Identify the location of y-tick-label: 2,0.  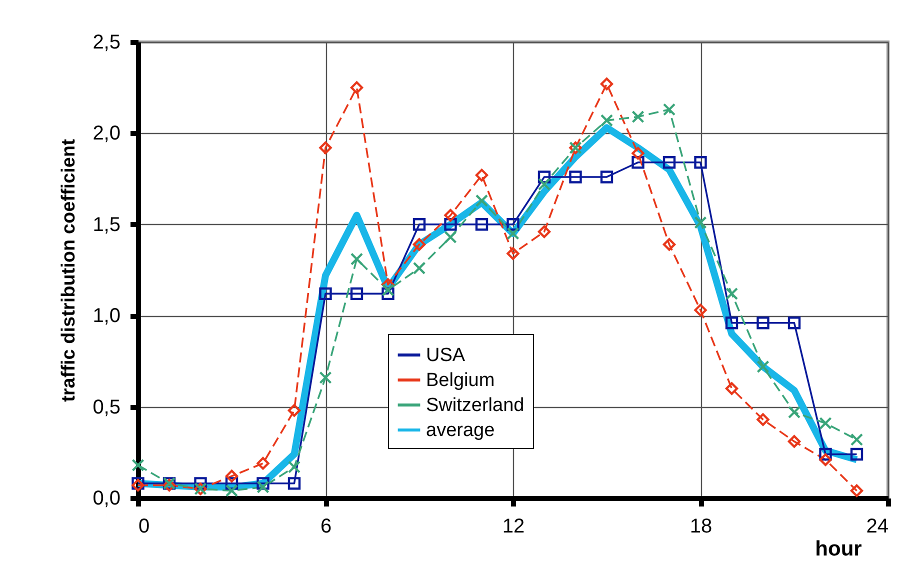
(106, 133).